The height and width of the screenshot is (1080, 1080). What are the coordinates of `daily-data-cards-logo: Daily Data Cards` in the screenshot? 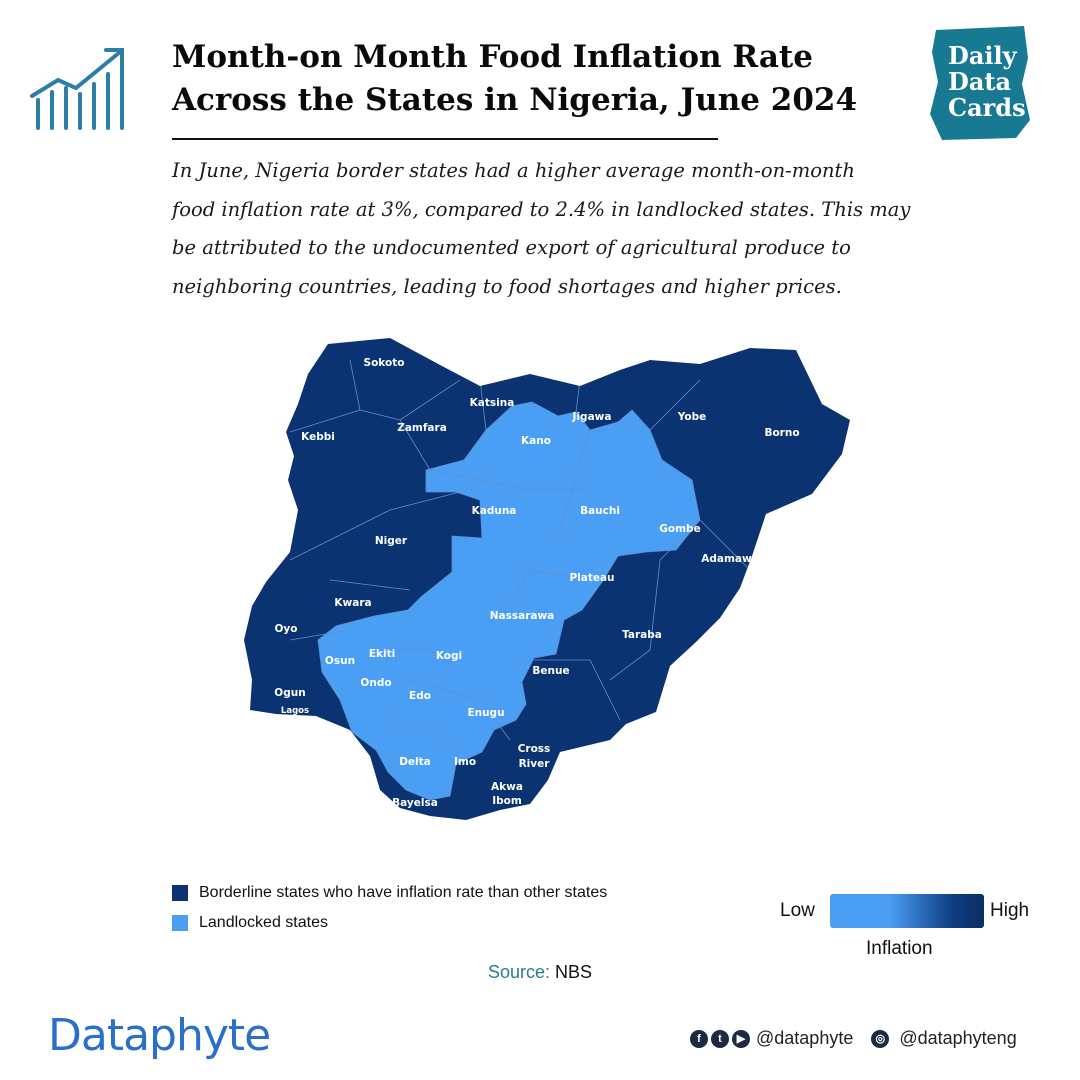 It's located at (980, 83).